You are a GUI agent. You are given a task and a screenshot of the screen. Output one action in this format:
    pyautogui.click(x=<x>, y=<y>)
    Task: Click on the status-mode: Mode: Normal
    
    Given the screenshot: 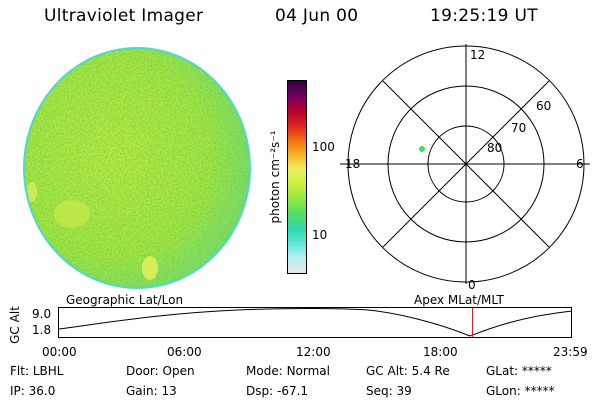 What is the action you would take?
    pyautogui.click(x=288, y=371)
    